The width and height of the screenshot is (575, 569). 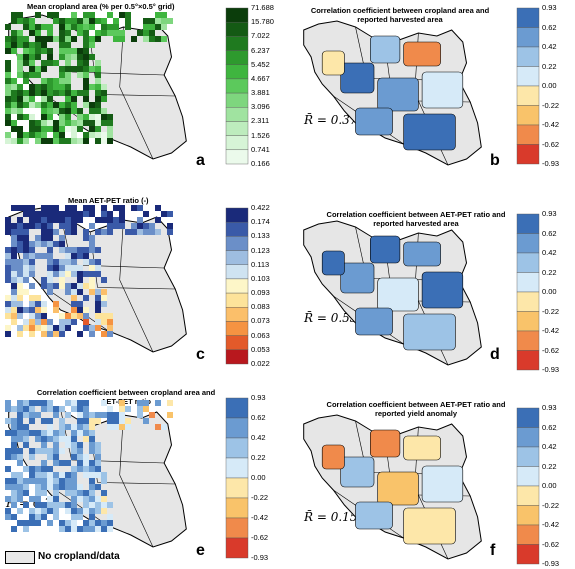 I want to click on colorbar-segment-a, so click(x=237, y=100).